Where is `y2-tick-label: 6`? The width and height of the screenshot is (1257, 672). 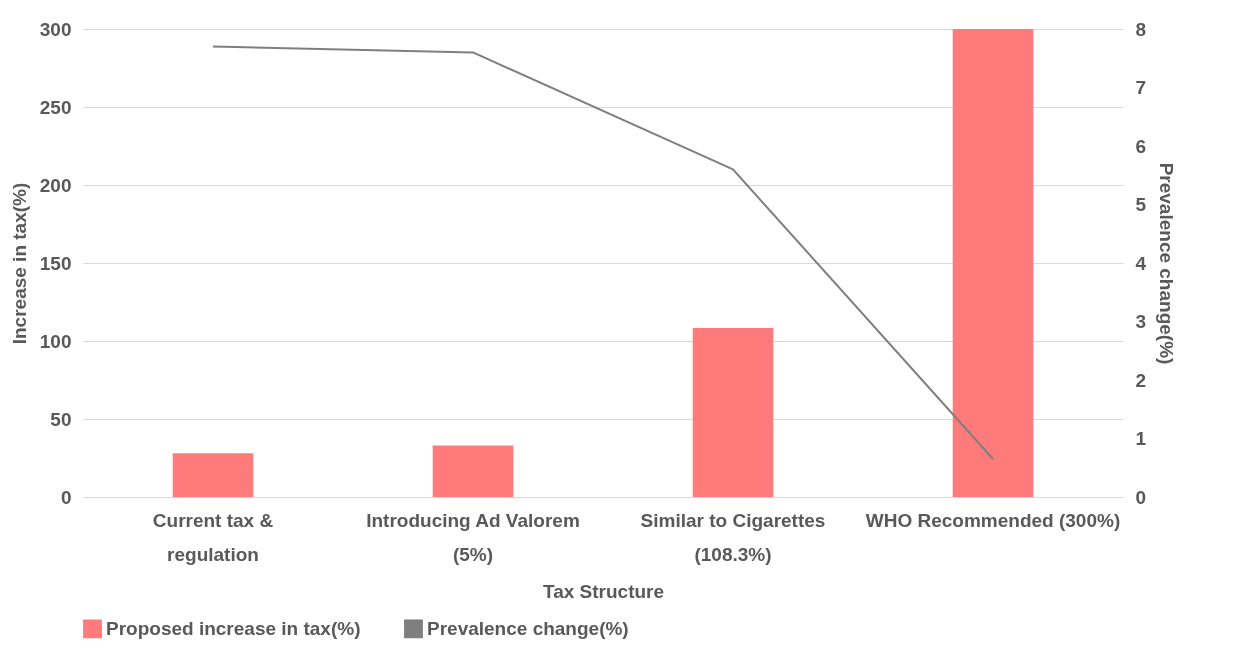
y2-tick-label: 6 is located at coordinates (1141, 146).